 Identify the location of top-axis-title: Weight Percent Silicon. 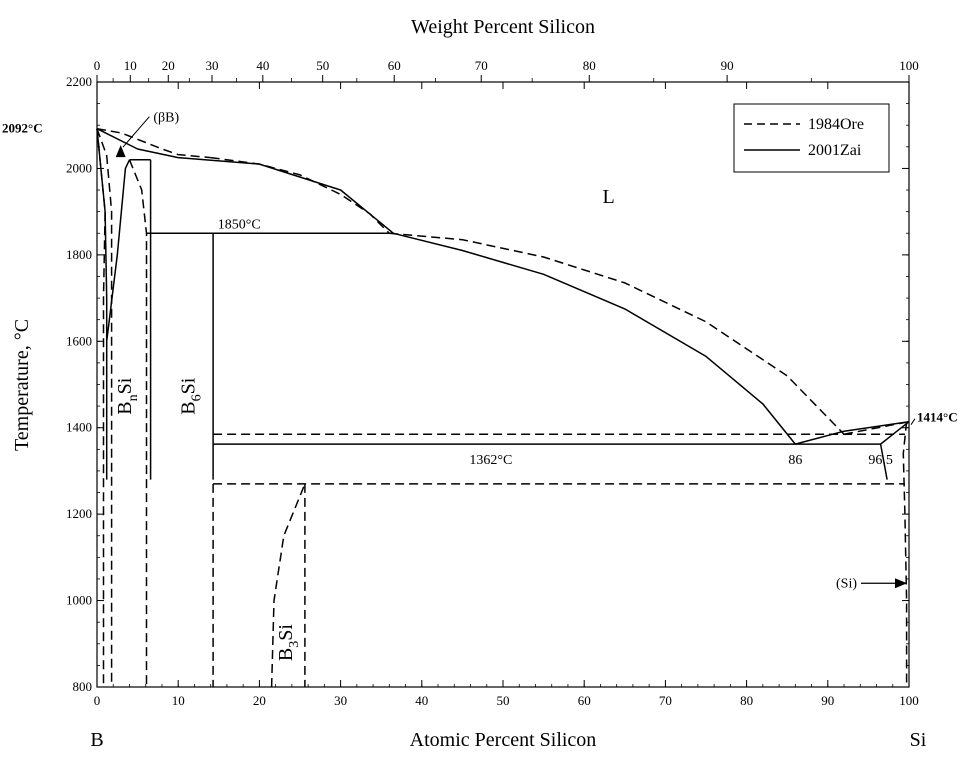
(503, 27).